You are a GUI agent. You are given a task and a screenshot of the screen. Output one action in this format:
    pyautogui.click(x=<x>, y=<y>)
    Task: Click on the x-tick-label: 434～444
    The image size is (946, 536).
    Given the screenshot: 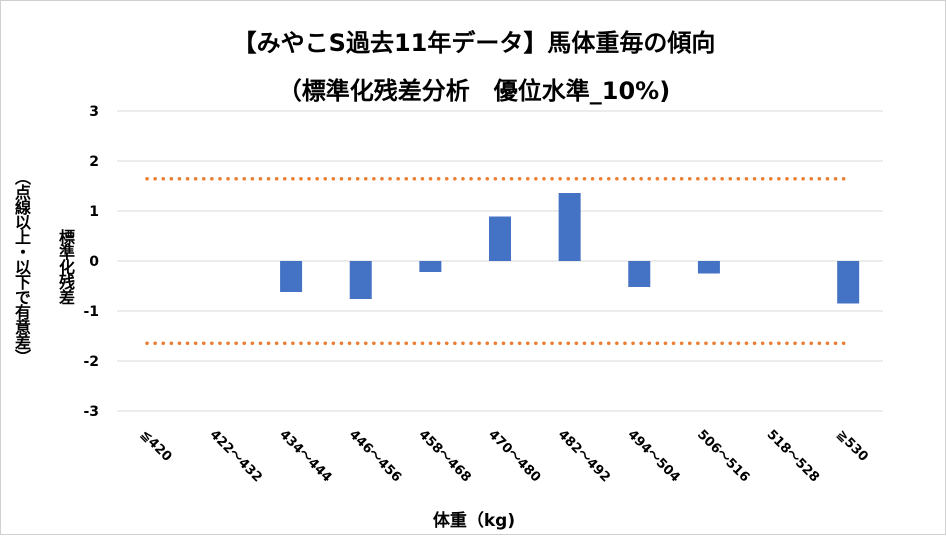 What is the action you would take?
    pyautogui.click(x=305, y=456)
    